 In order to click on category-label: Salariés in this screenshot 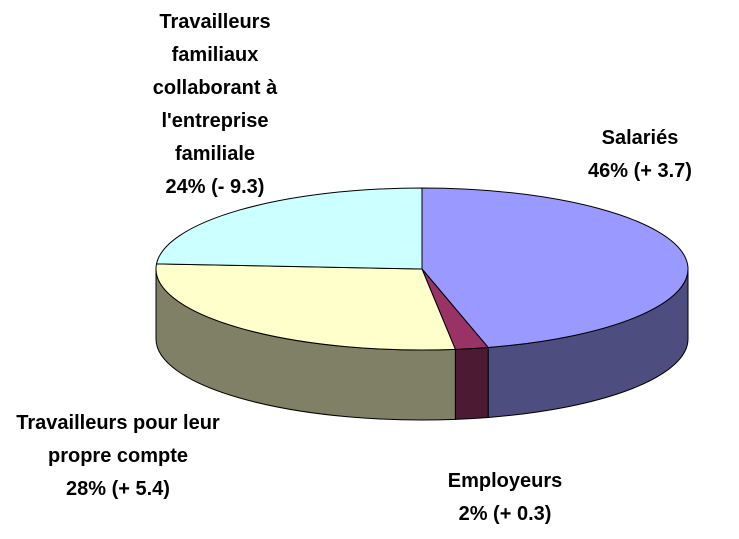, I will do `click(640, 138)`.